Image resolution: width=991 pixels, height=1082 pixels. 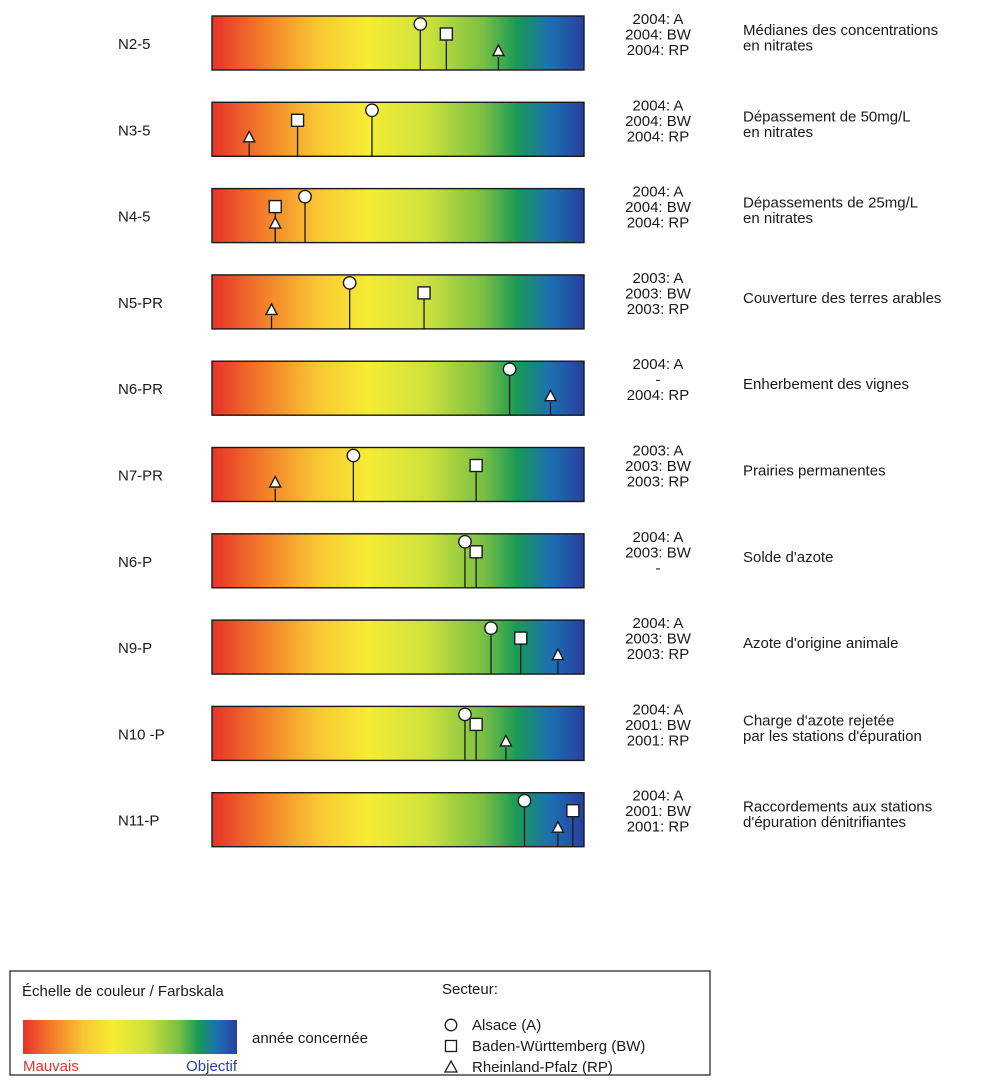 What do you see at coordinates (826, 384) in the screenshot?
I see `indicator-description: Enherbement des vignes` at bounding box center [826, 384].